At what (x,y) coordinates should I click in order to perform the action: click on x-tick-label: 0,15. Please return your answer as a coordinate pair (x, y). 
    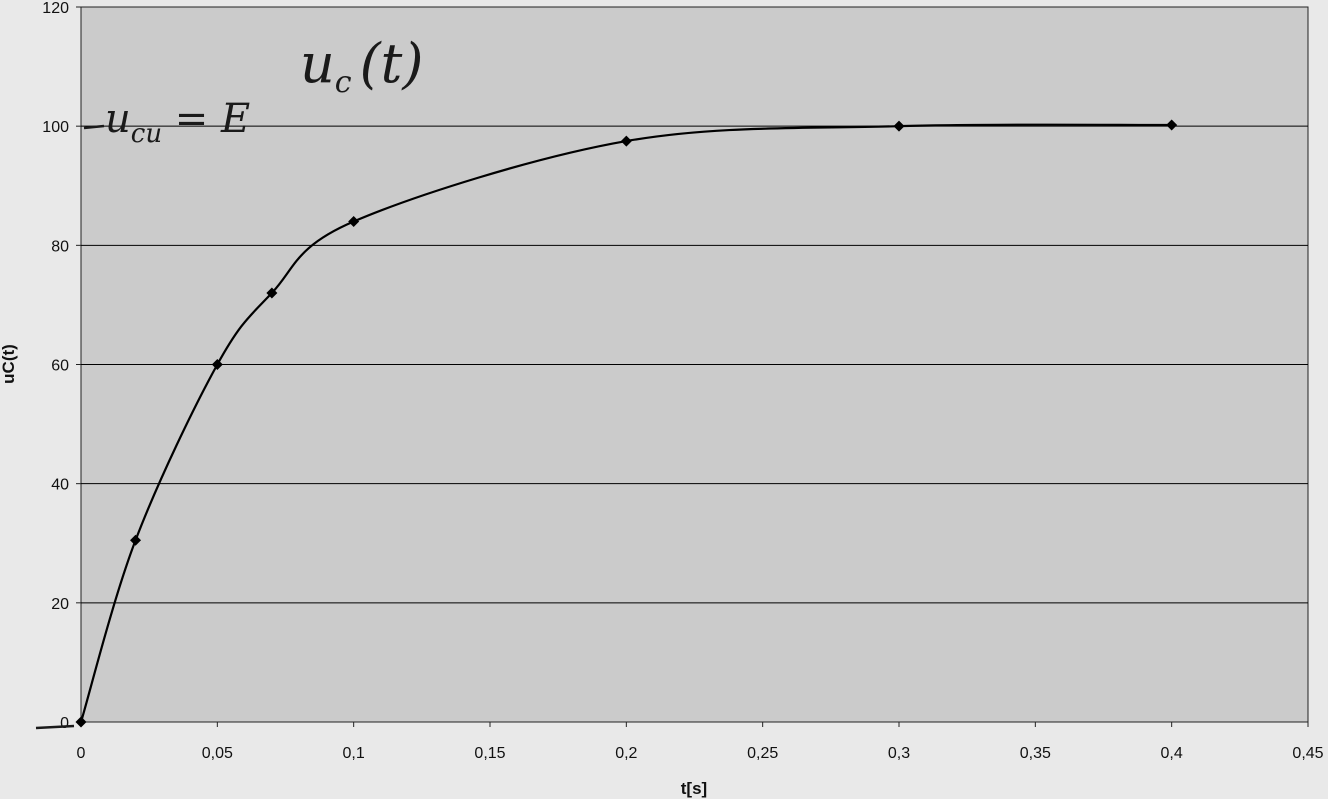
    Looking at the image, I should click on (489, 753).